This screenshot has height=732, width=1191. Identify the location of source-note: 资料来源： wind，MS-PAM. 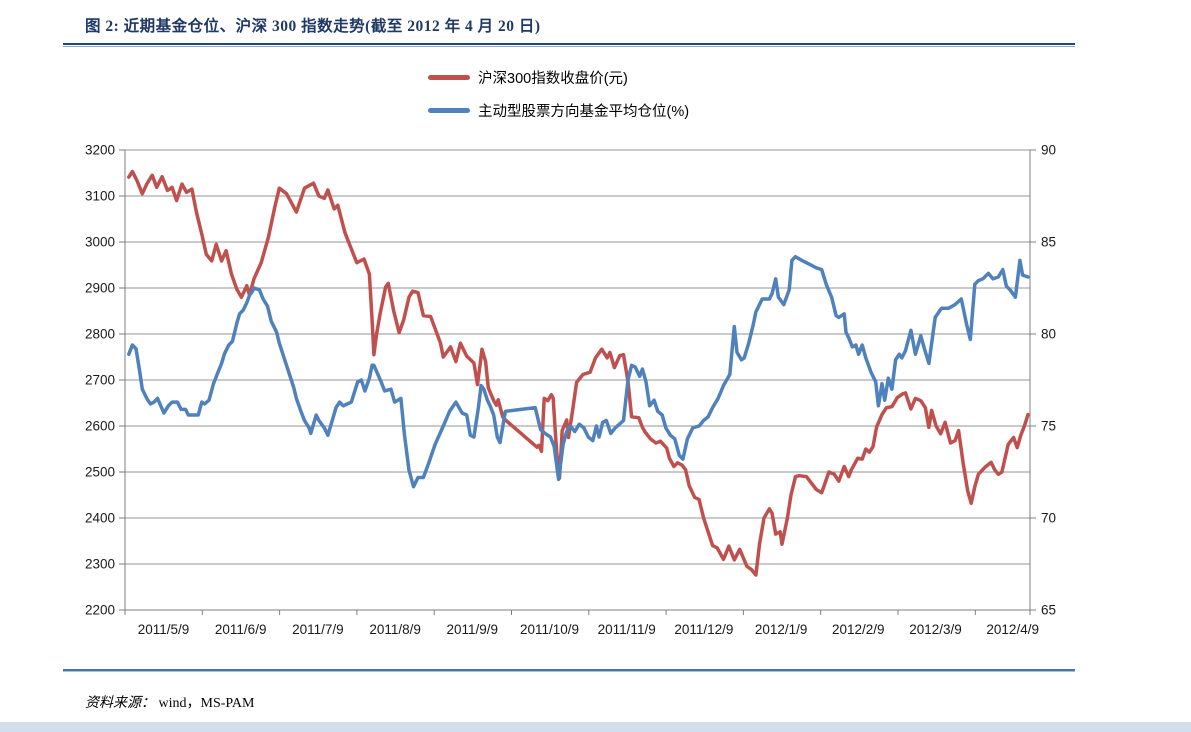
(169, 702).